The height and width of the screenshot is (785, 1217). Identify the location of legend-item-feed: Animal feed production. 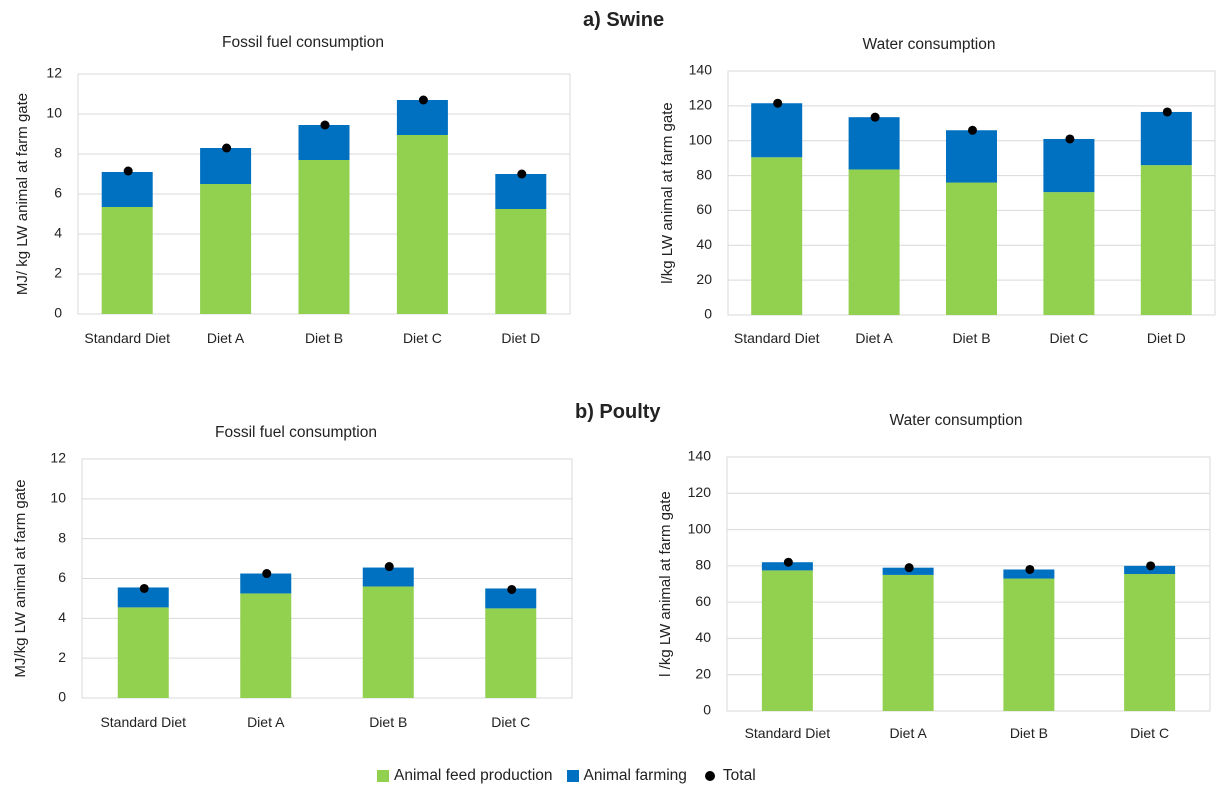
(465, 776).